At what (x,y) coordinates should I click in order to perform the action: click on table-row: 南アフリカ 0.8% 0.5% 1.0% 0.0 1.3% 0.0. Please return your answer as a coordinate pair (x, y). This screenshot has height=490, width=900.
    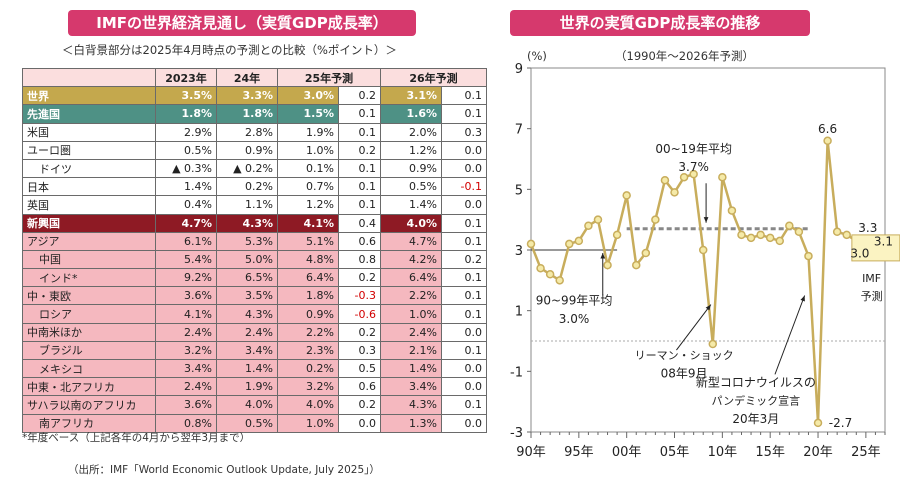
    Looking at the image, I should click on (254, 423).